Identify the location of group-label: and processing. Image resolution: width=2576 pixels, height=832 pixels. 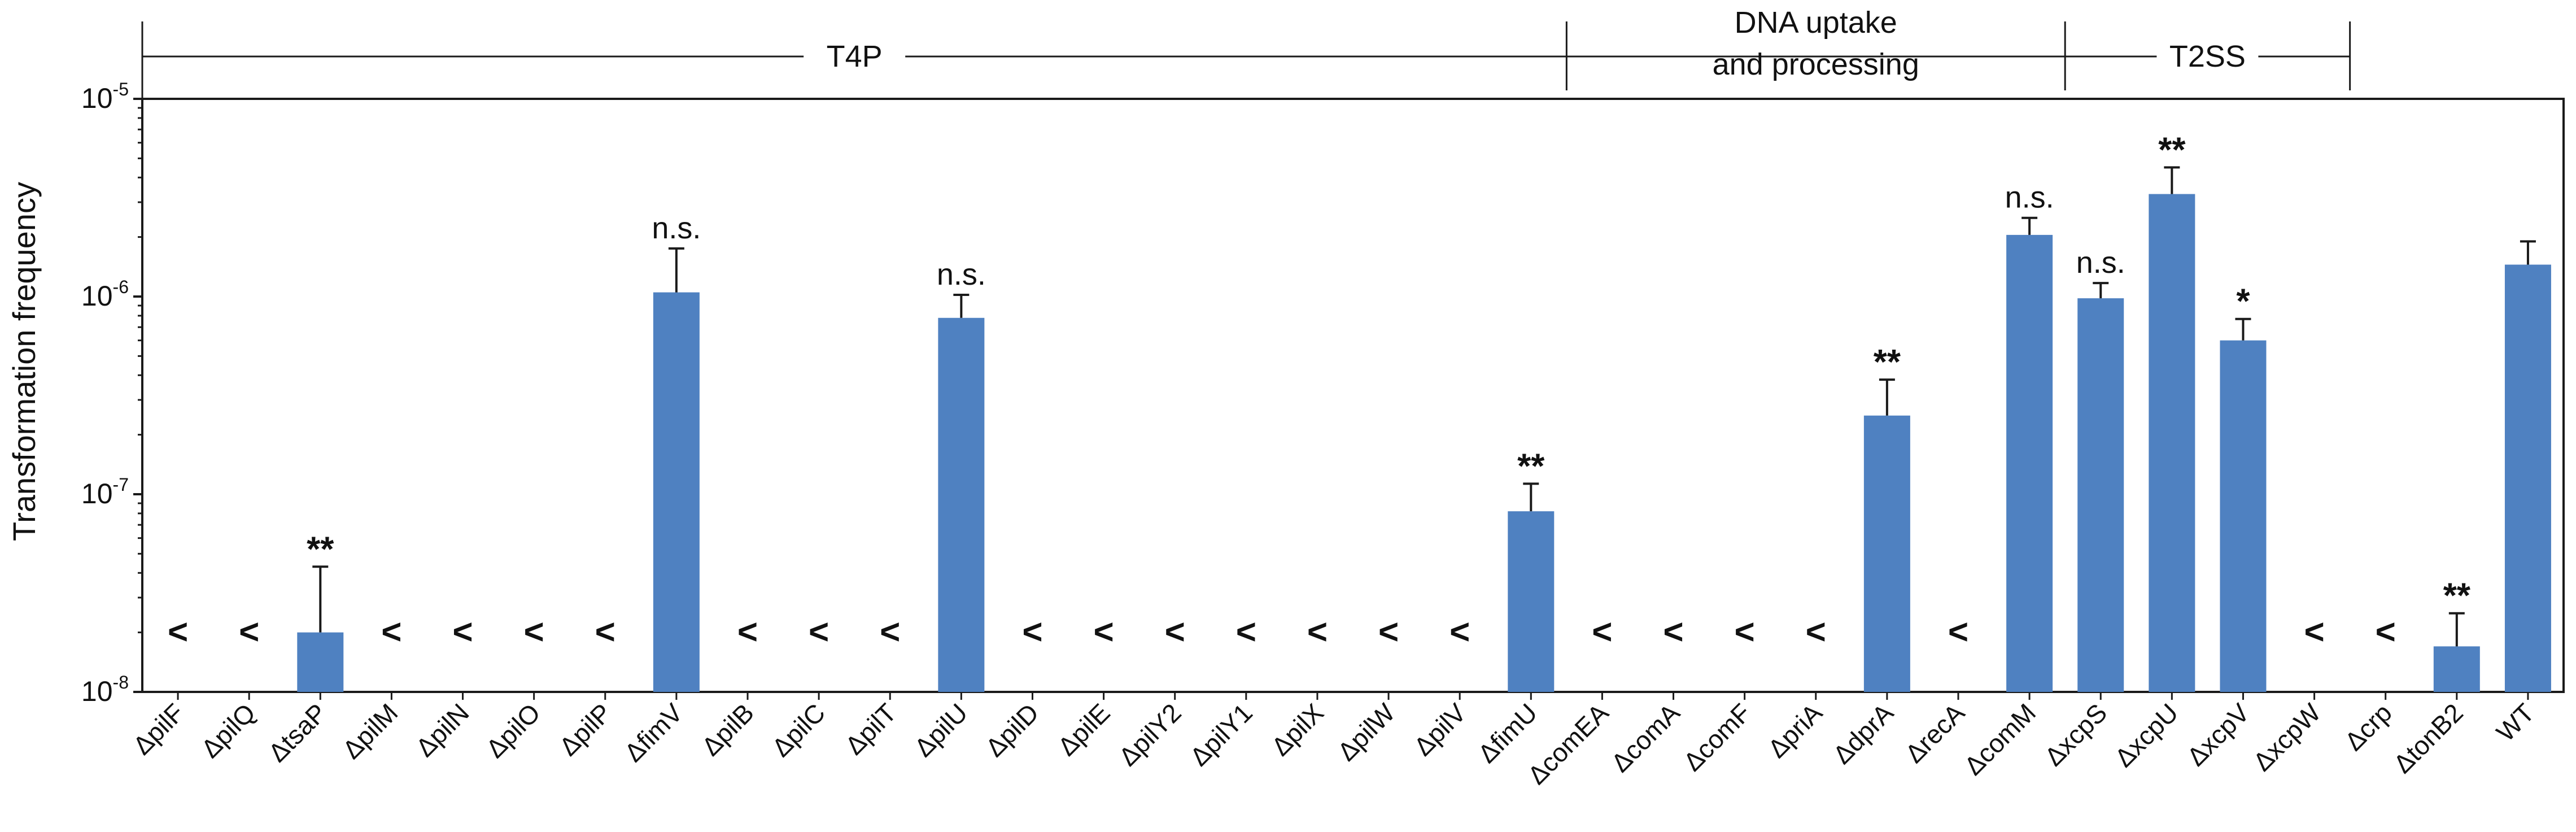
(1816, 64).